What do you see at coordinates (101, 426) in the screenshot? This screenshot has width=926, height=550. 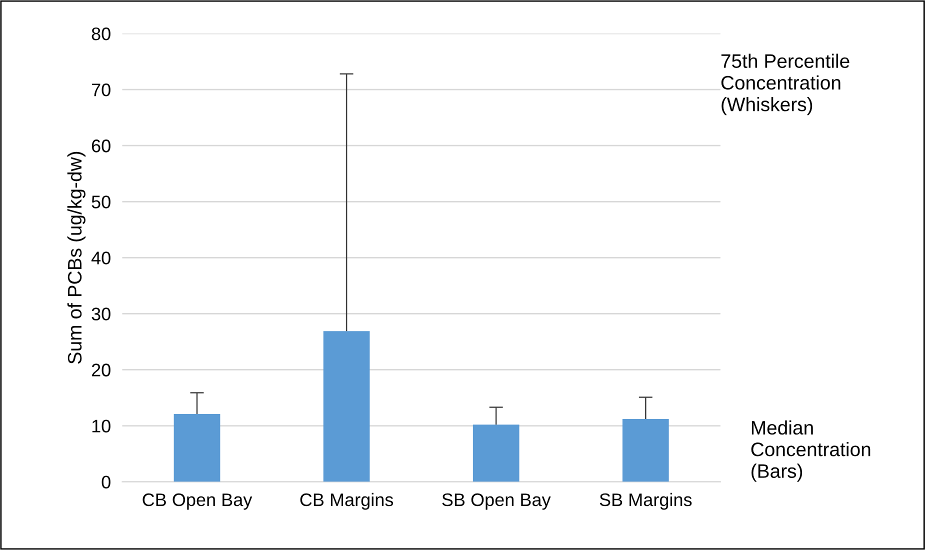 I see `y-tick-label: 10` at bounding box center [101, 426].